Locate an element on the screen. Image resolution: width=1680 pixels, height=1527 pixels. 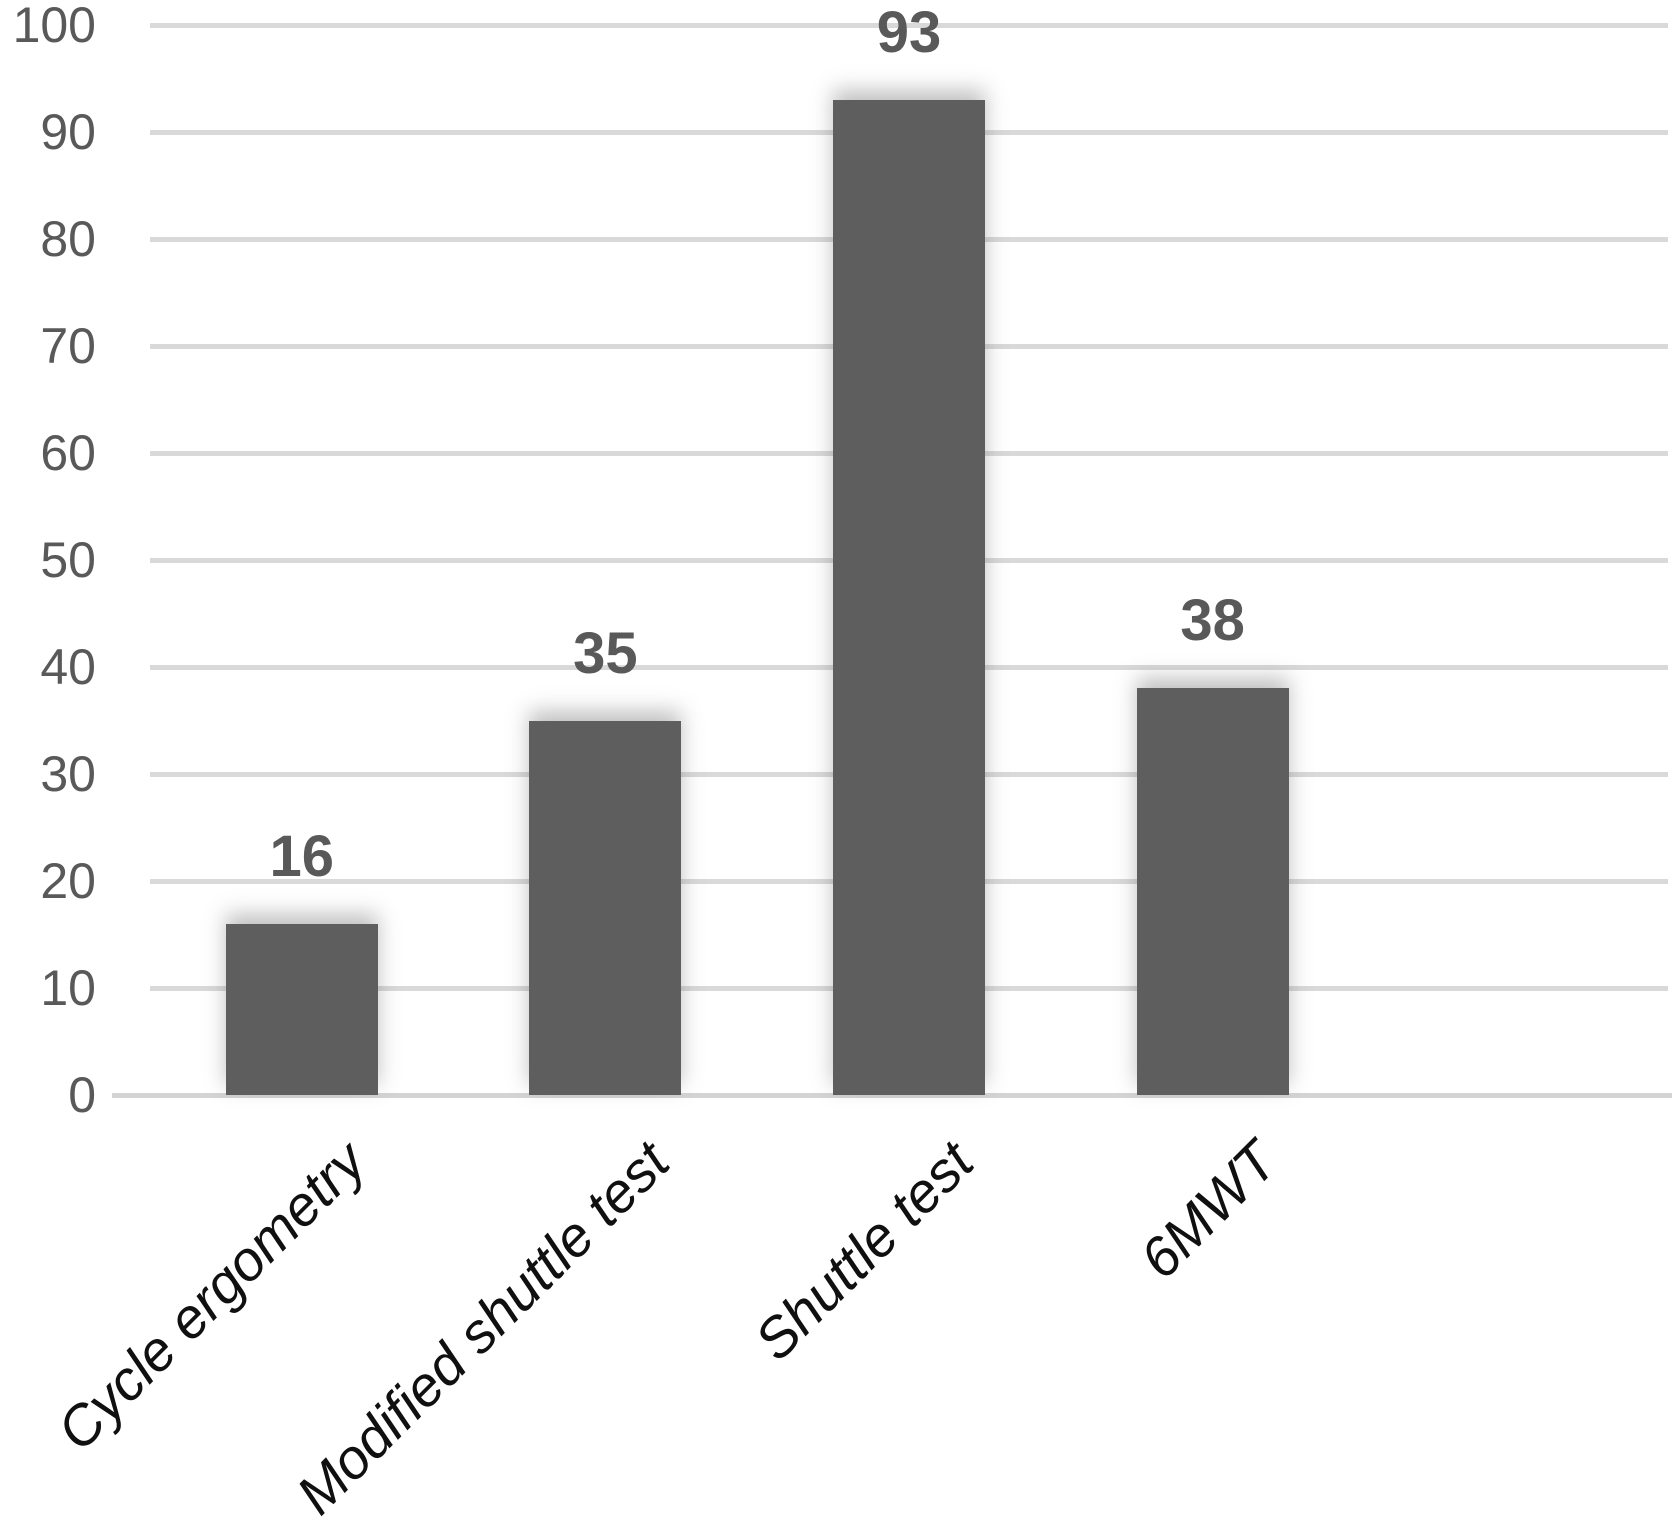
y-tick-label-10: 10 is located at coordinates (68, 988).